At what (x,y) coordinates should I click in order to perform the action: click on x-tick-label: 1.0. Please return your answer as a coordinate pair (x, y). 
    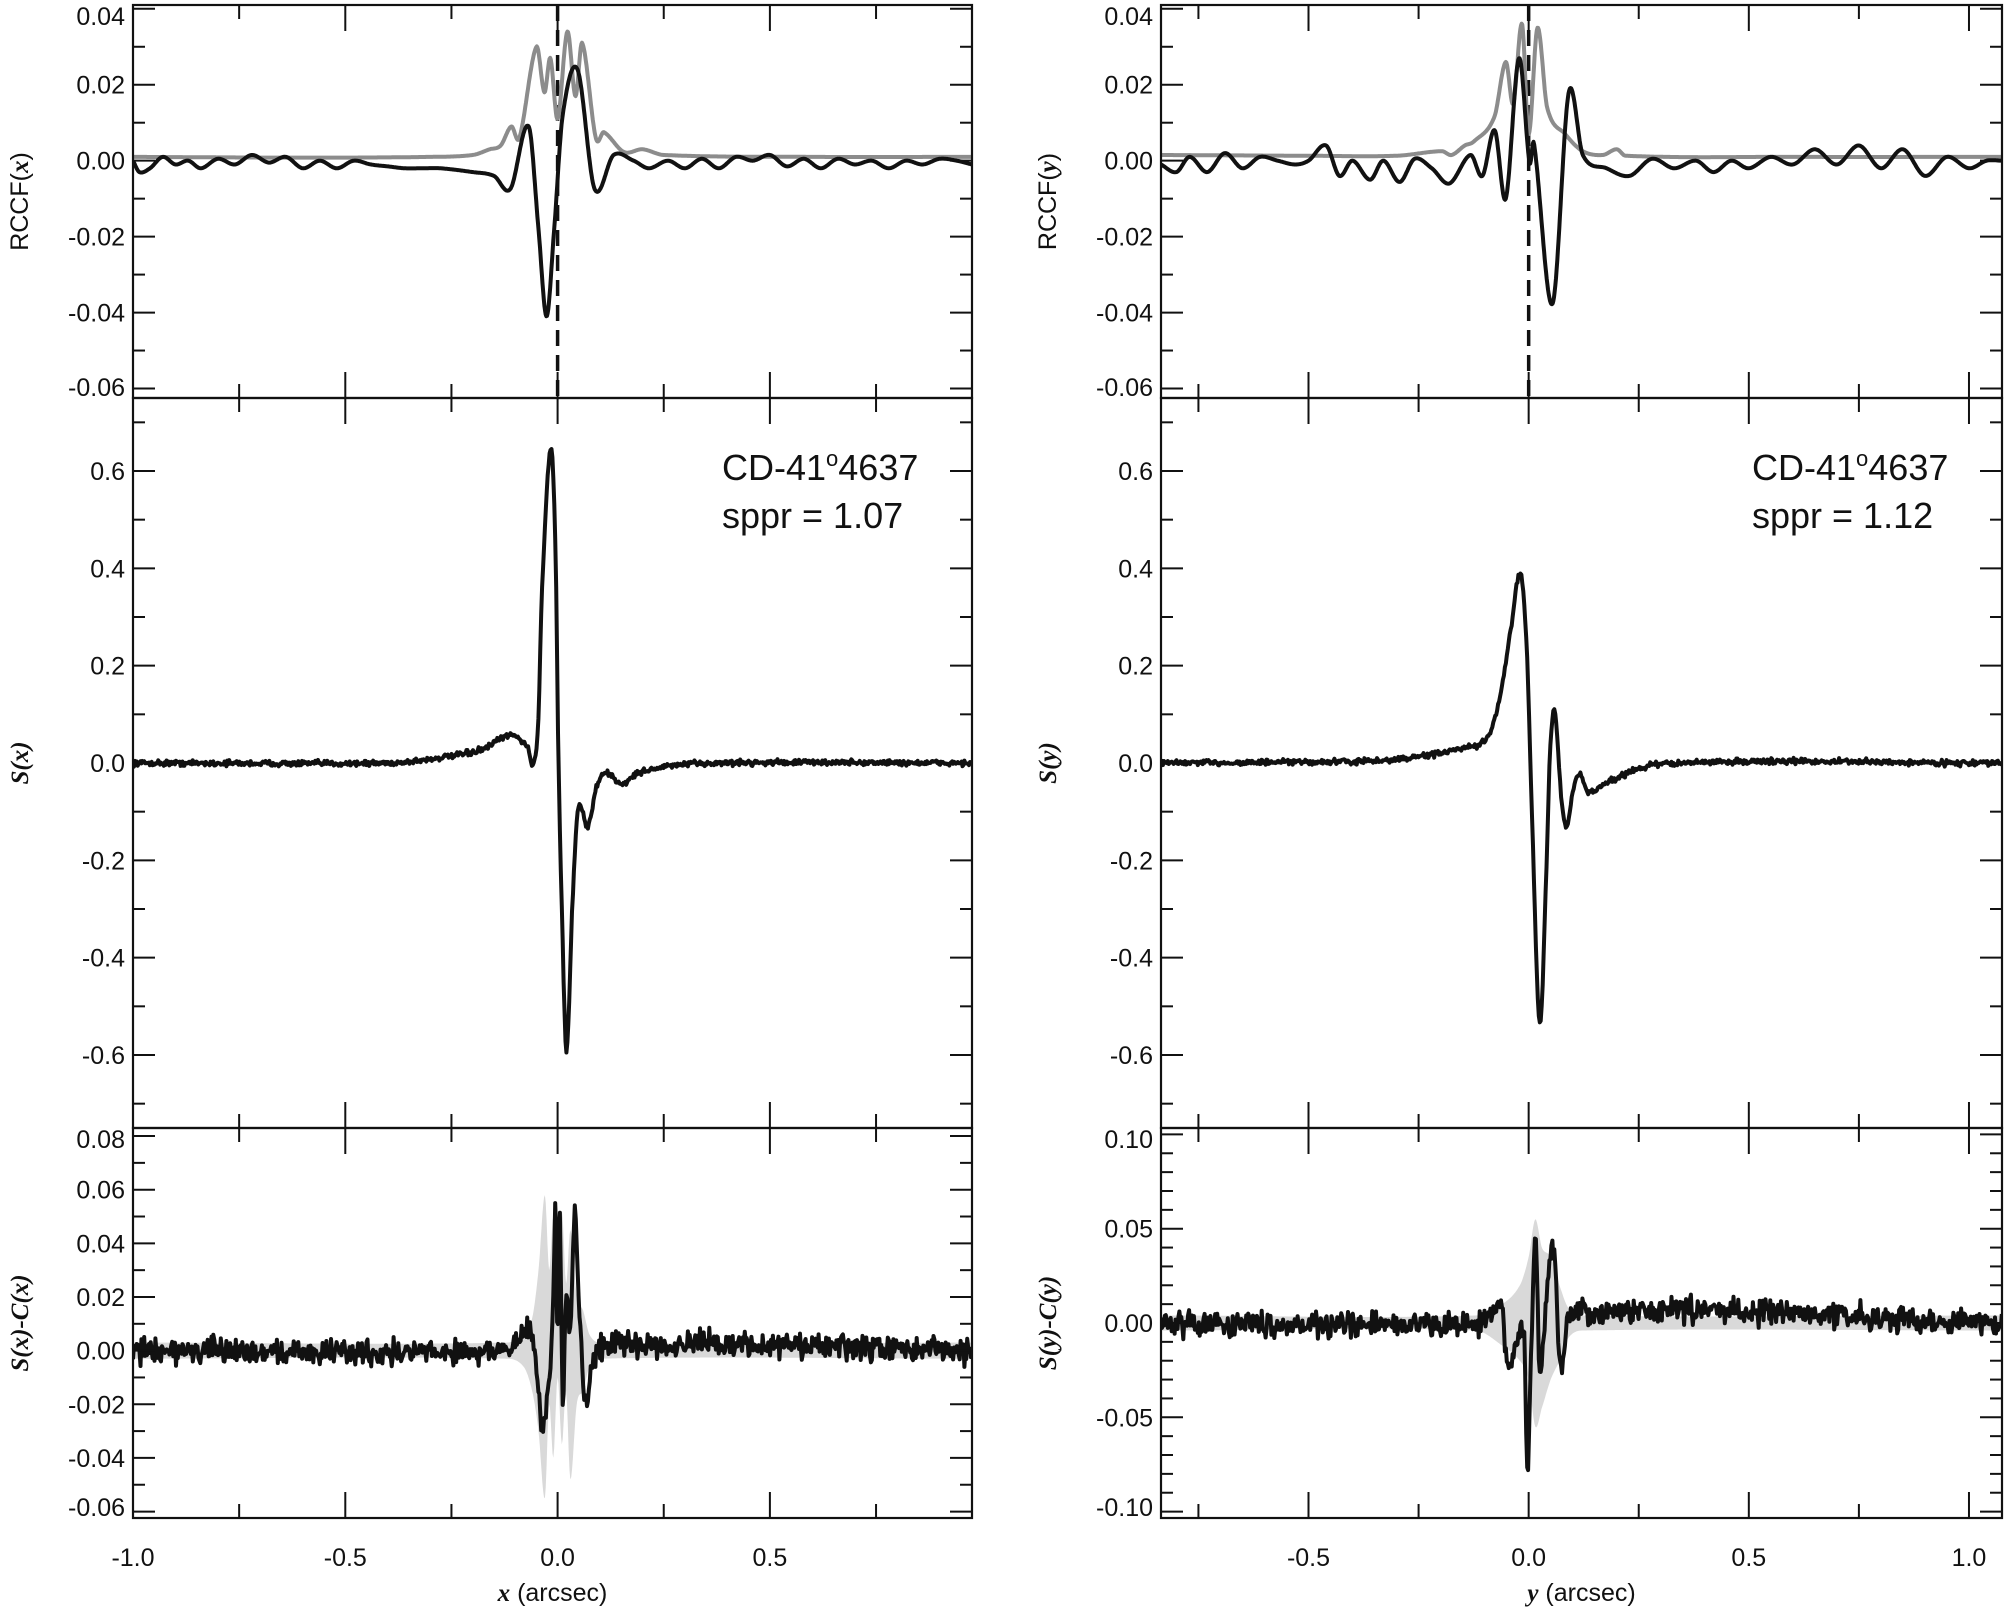
    Looking at the image, I should click on (1969, 1558).